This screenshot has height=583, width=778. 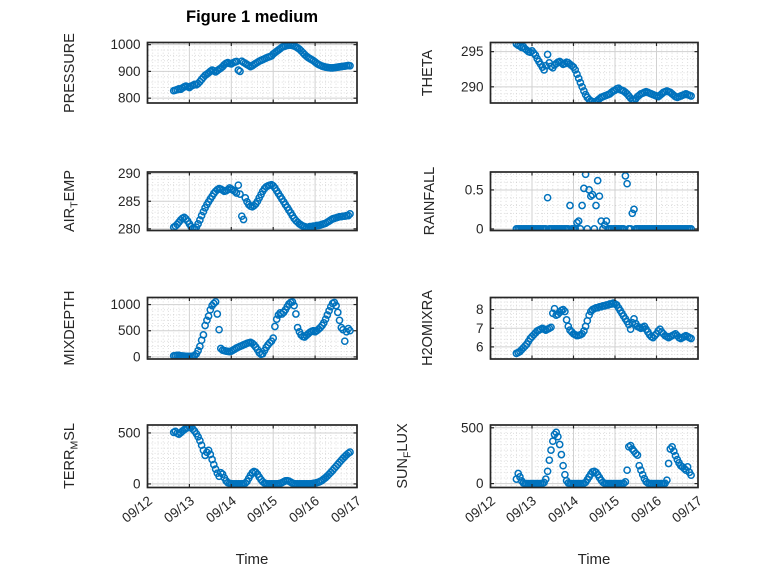 I want to click on ylabel-text: AIR, so click(x=70, y=220).